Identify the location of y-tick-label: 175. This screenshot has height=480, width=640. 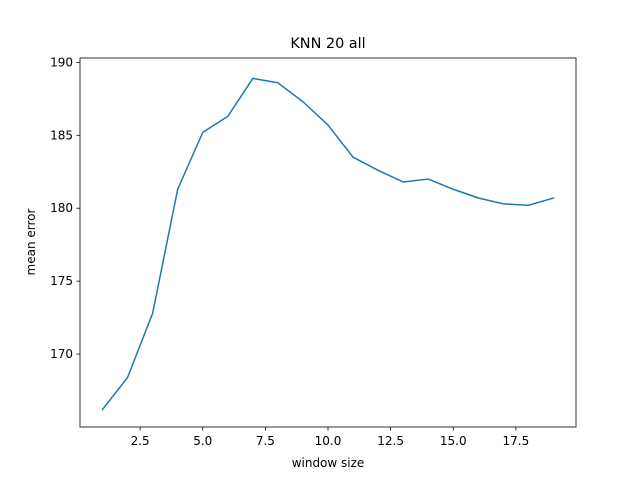
(61, 281).